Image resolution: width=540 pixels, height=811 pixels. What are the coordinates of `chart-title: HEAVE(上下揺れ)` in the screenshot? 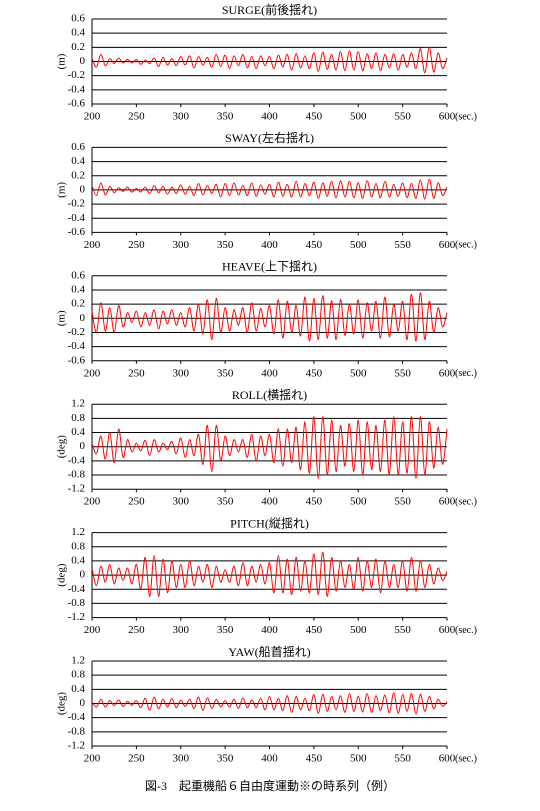 It's located at (269, 267).